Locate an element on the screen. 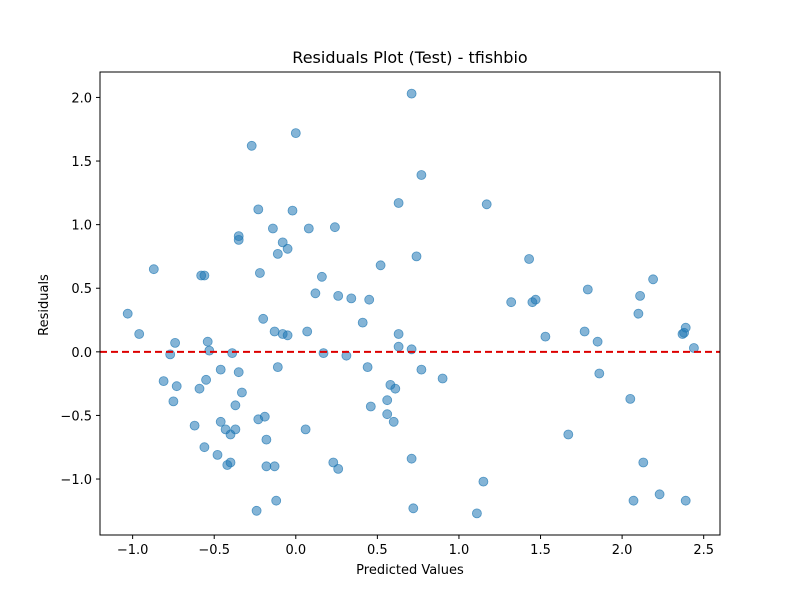 The width and height of the screenshot is (800, 600). x-axis: −1.0 −0.5 0.0 0.5 1.0 1.5 2.0 2.5 is located at coordinates (415, 546).